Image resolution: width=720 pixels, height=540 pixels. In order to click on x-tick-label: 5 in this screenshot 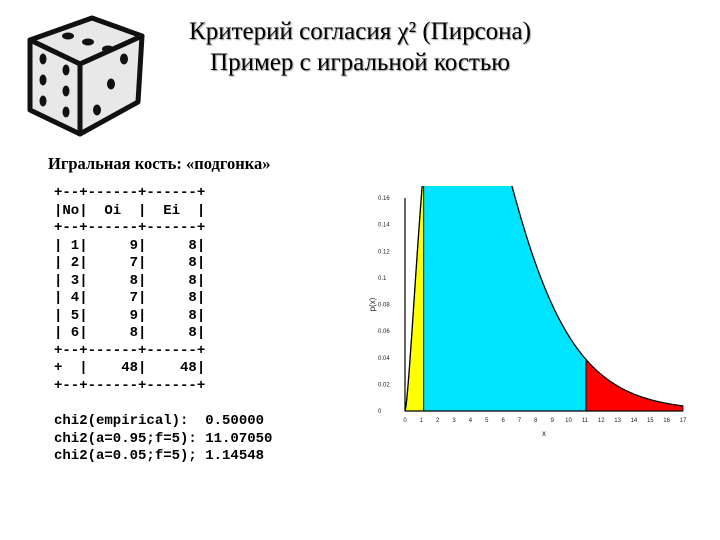, I will do `click(487, 421)`.